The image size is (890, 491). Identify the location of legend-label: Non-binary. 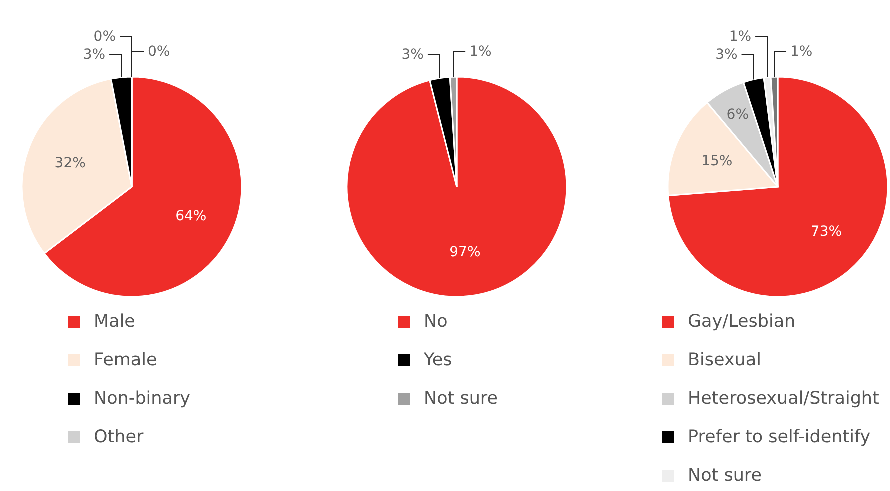
(142, 399).